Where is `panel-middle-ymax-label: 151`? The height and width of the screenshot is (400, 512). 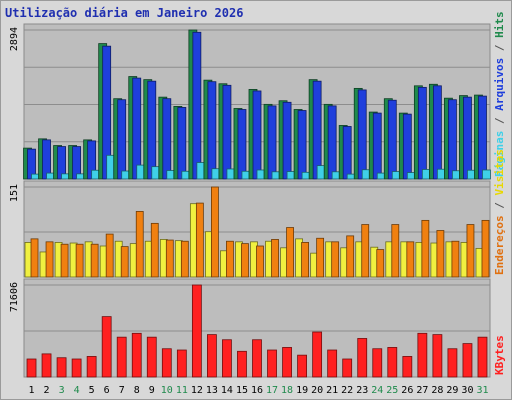 panel-middle-ymax-label: 151 is located at coordinates (14, 193).